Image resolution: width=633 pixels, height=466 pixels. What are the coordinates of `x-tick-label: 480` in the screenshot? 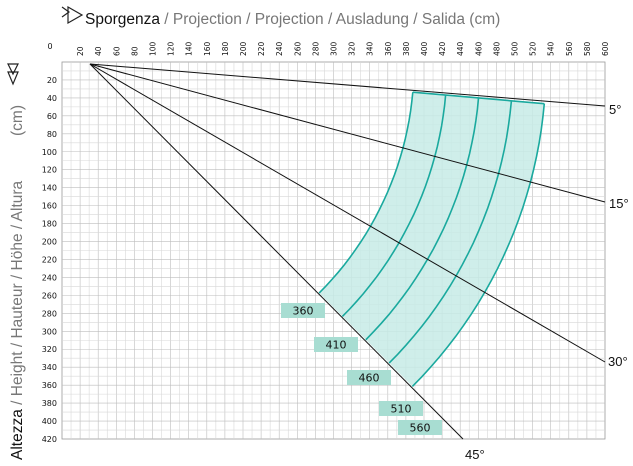 It's located at (496, 48).